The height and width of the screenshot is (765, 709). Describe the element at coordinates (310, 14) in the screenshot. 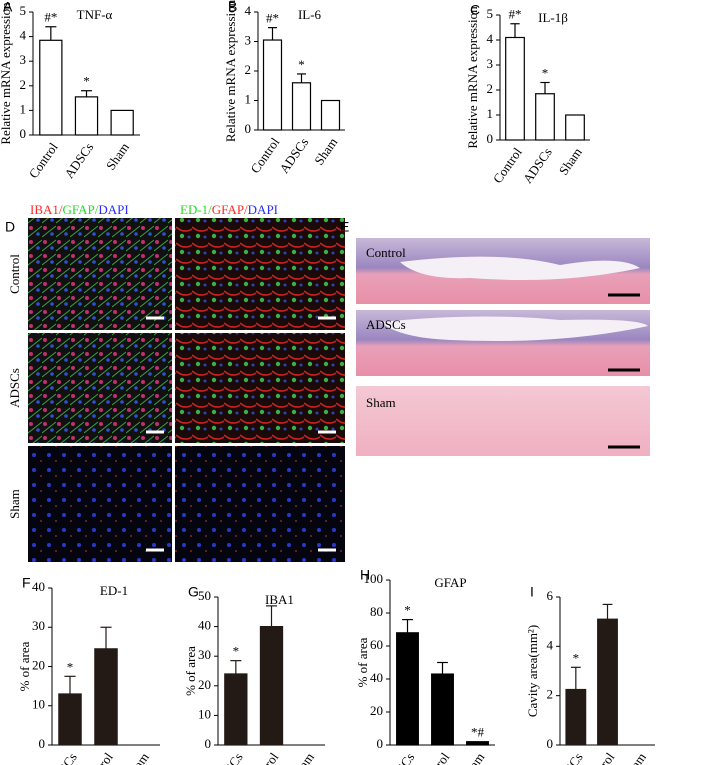

I see `chart-title: IL-6` at that location.